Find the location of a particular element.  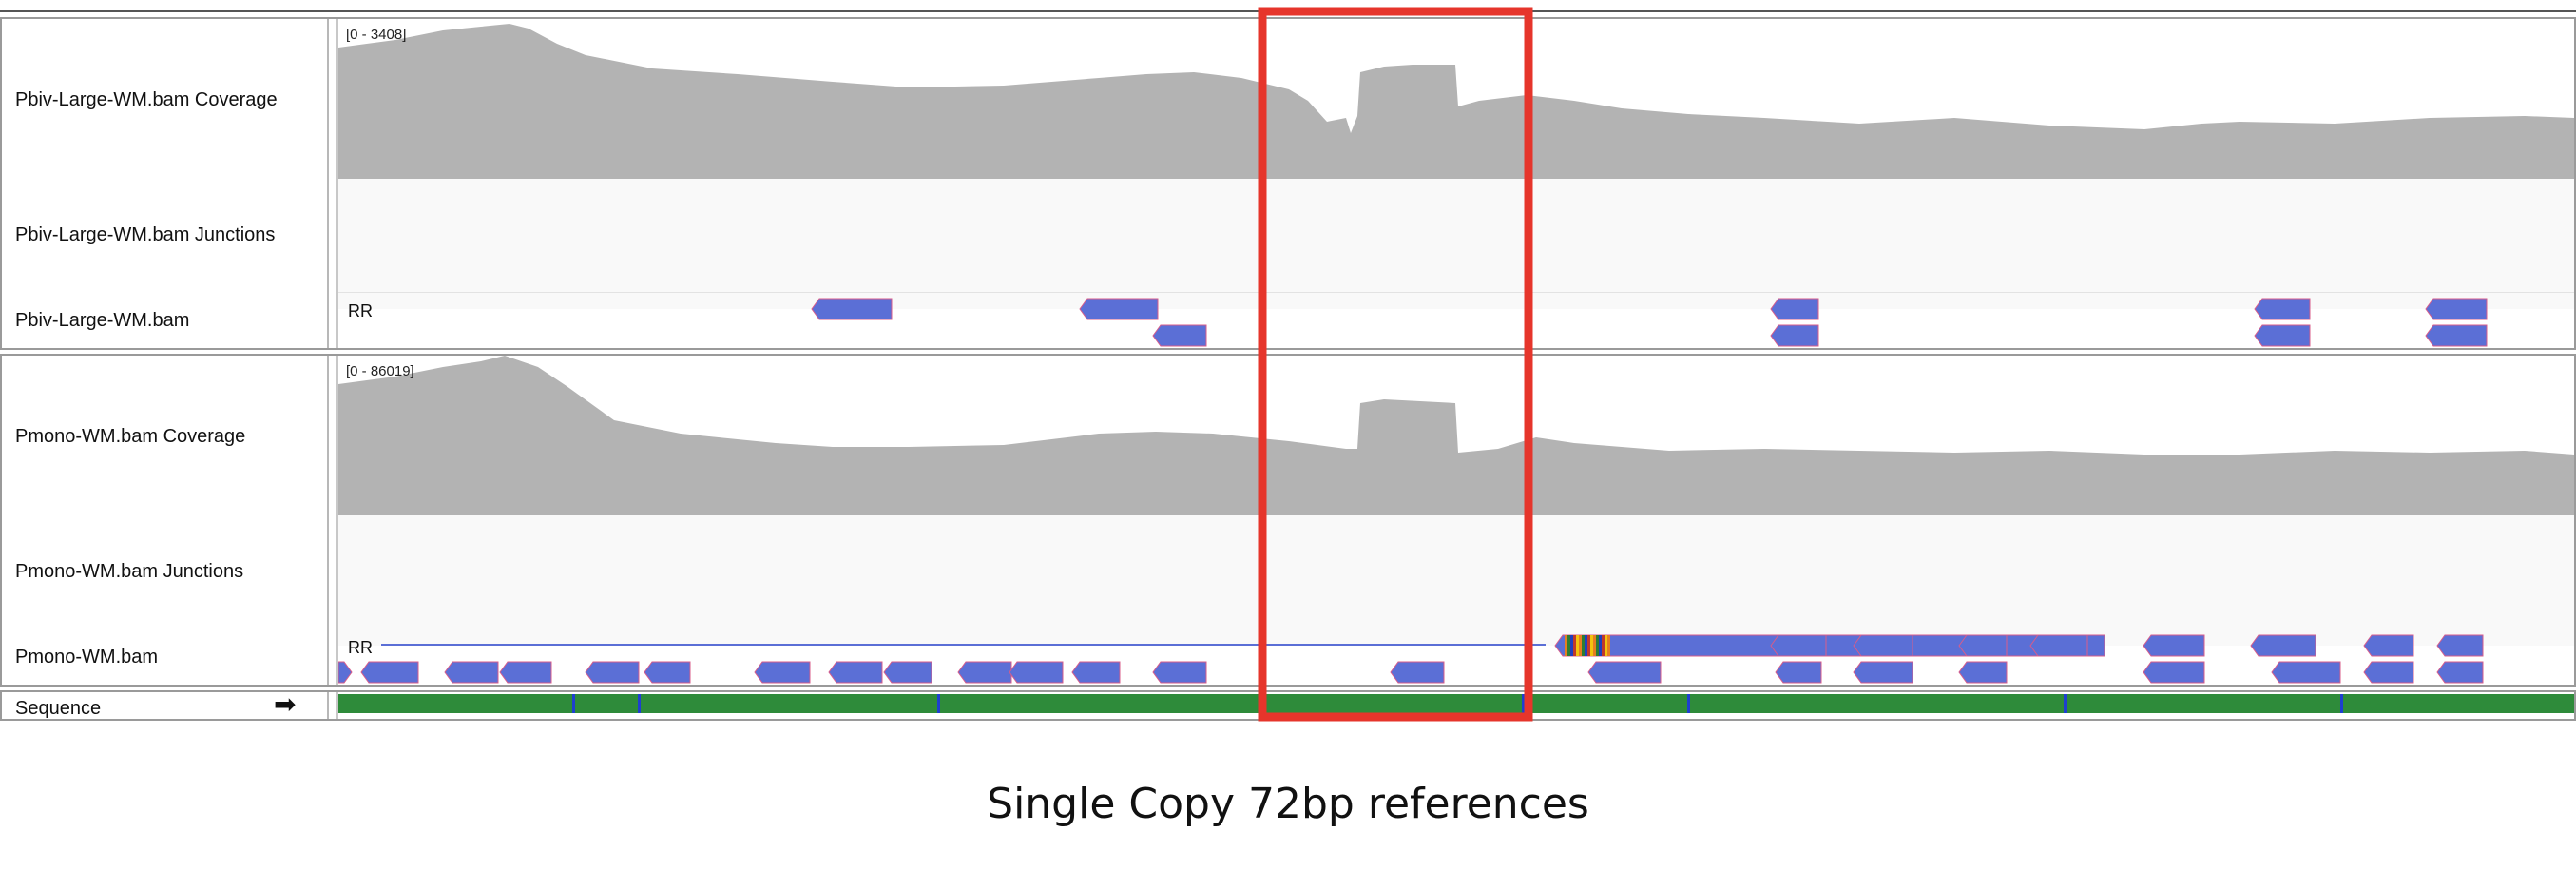

track-label-coverage: Pmono-WM.bam Coverage is located at coordinates (131, 436).